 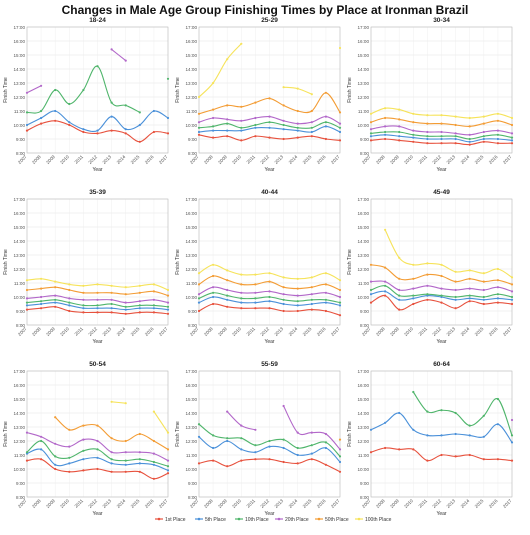 I want to click on series-1st Place, so click(x=97, y=131).